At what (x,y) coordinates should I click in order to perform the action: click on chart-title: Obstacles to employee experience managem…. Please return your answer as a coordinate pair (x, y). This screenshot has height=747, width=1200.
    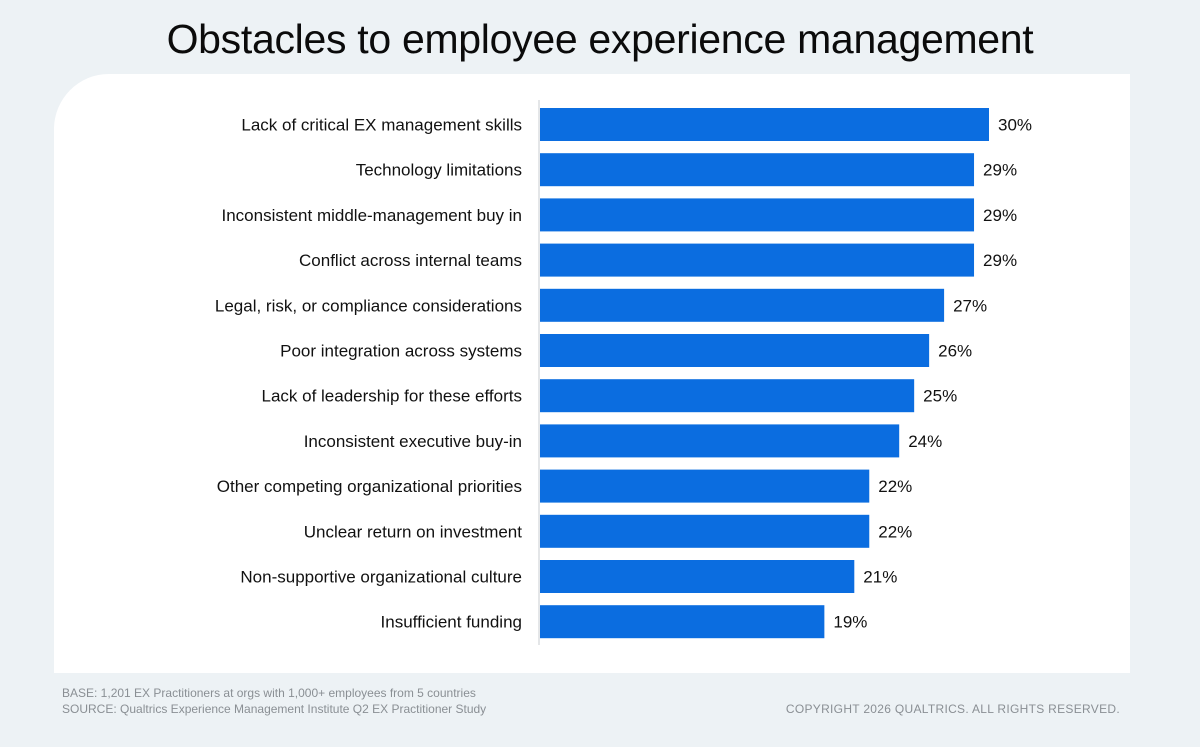
    Looking at the image, I should click on (600, 39).